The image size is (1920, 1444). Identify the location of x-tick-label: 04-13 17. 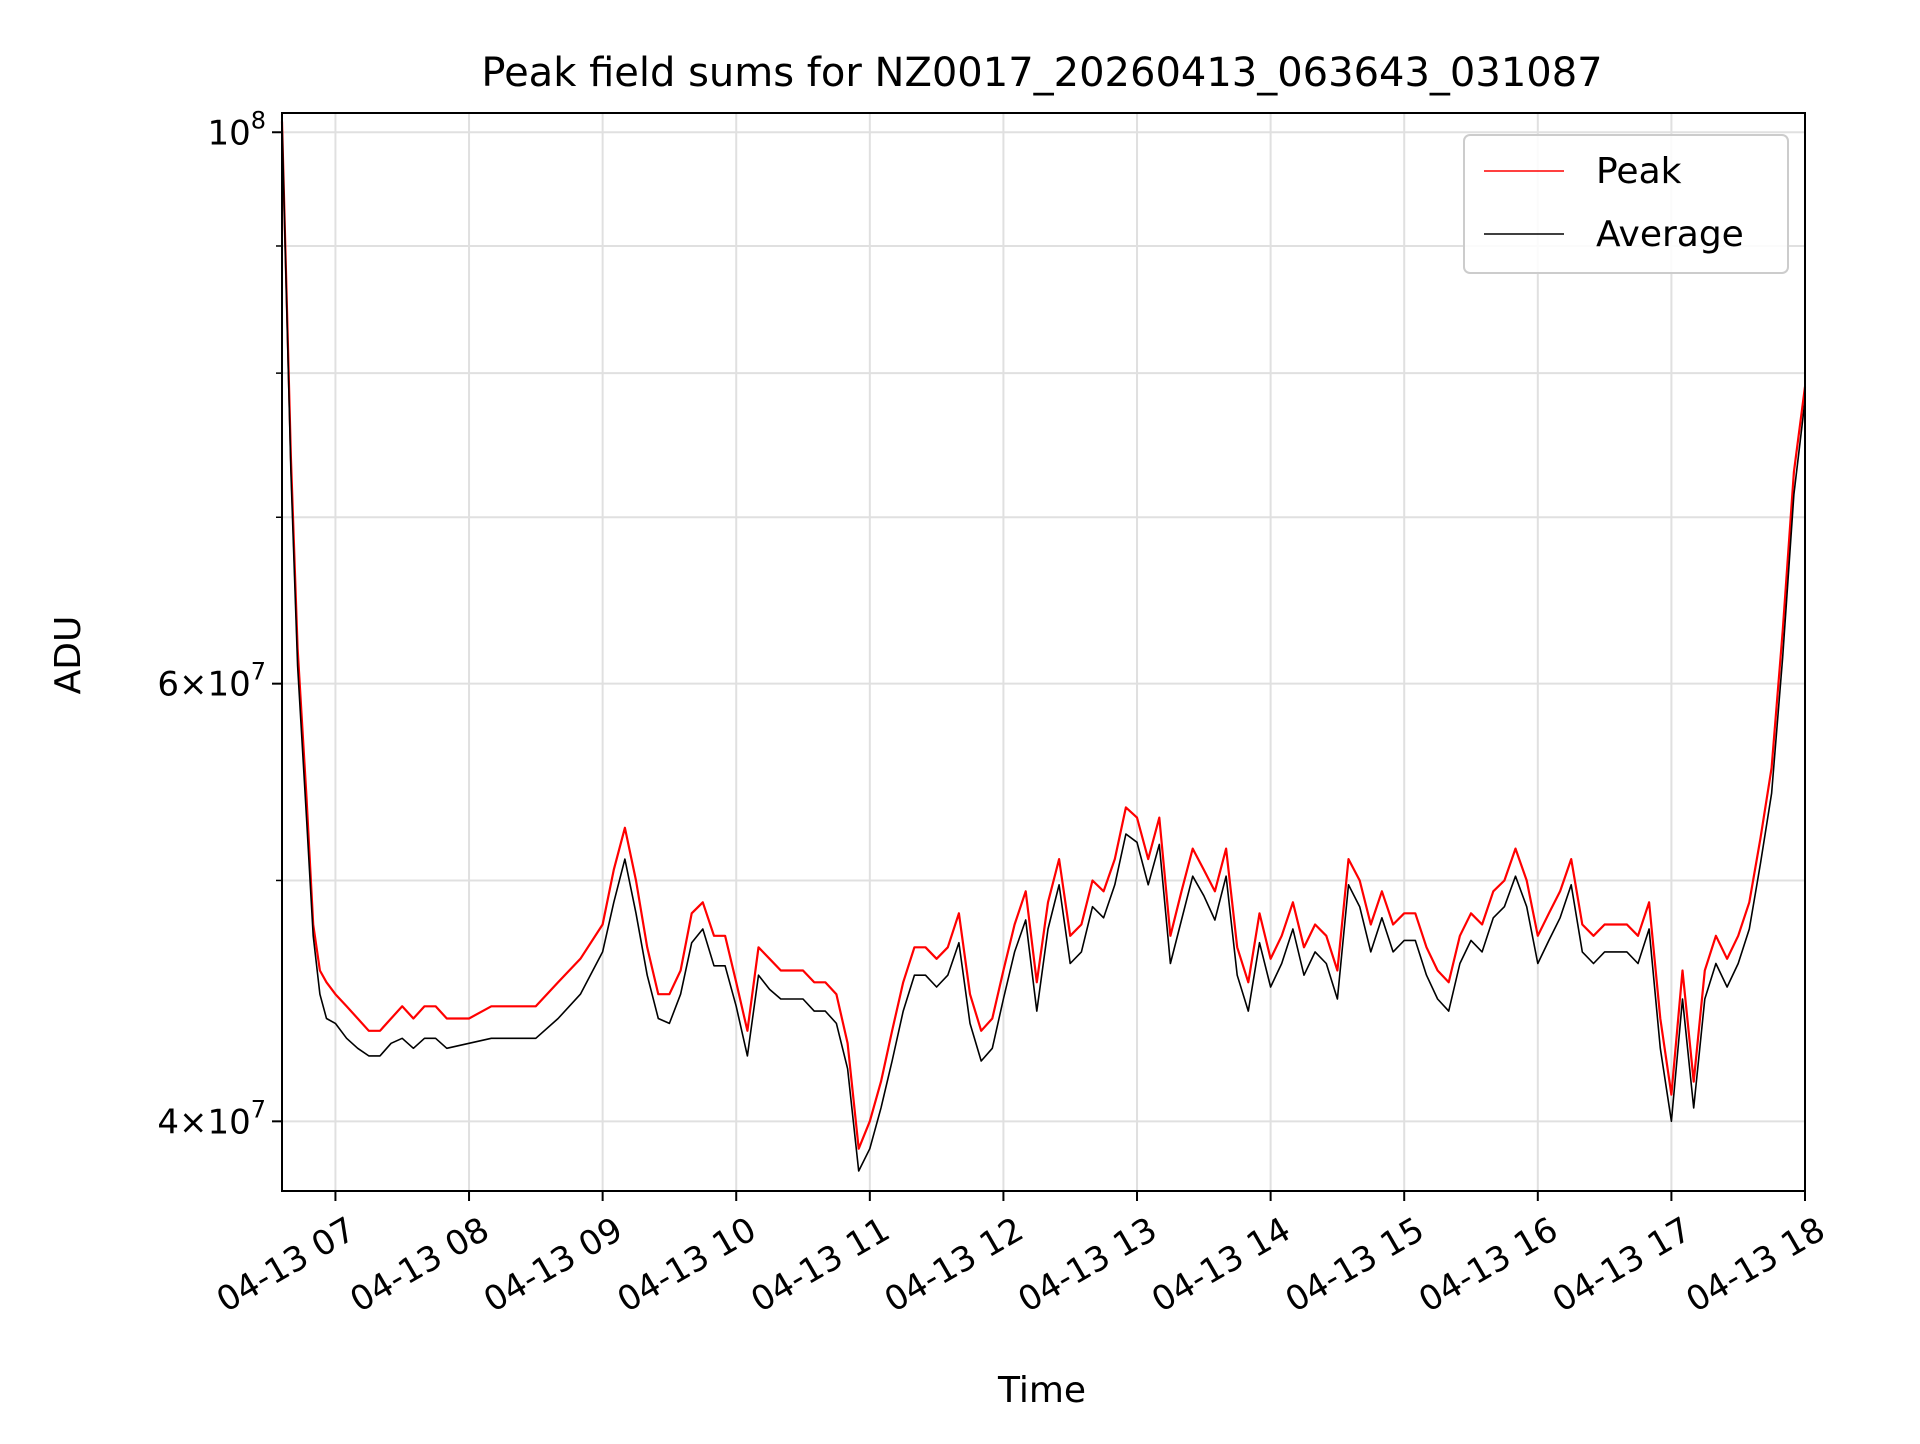
(1622, 1265).